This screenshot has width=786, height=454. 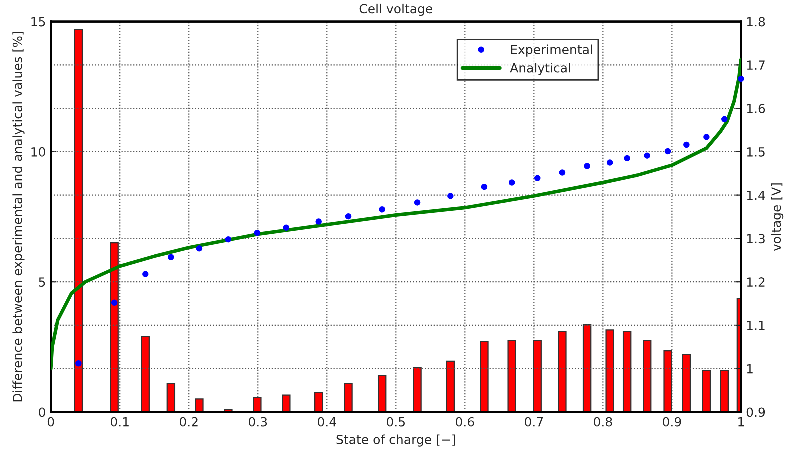 What do you see at coordinates (756, 65) in the screenshot?
I see `y2-tick-label: 1.7` at bounding box center [756, 65].